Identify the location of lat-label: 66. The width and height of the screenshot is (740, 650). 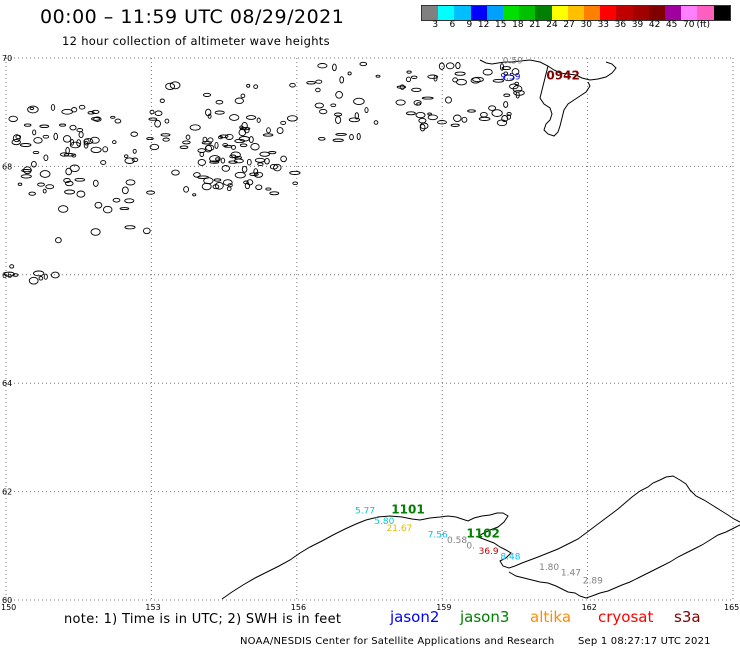
(7, 275).